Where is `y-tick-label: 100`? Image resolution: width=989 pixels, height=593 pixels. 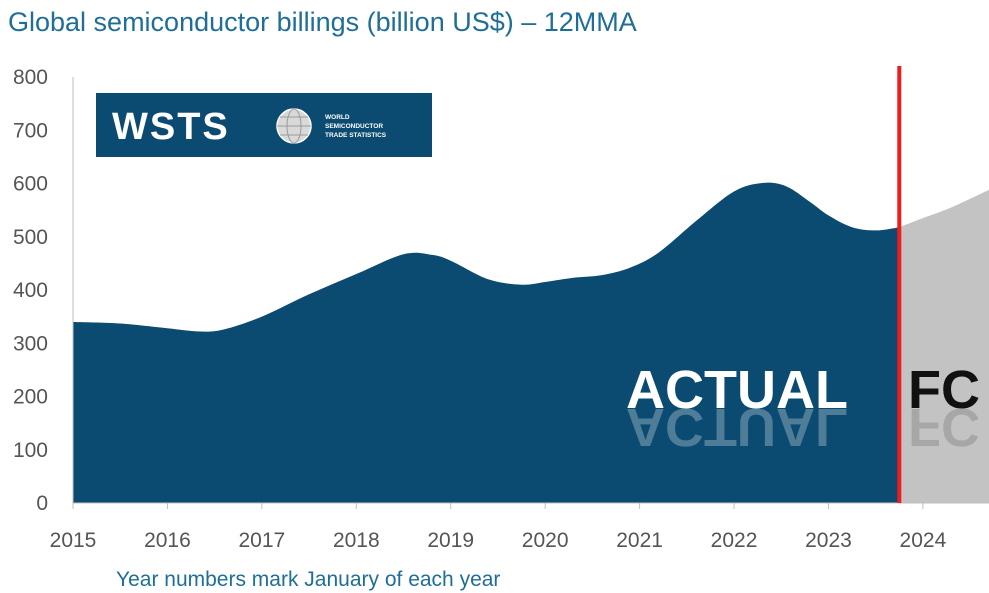
y-tick-label: 100 is located at coordinates (30, 450).